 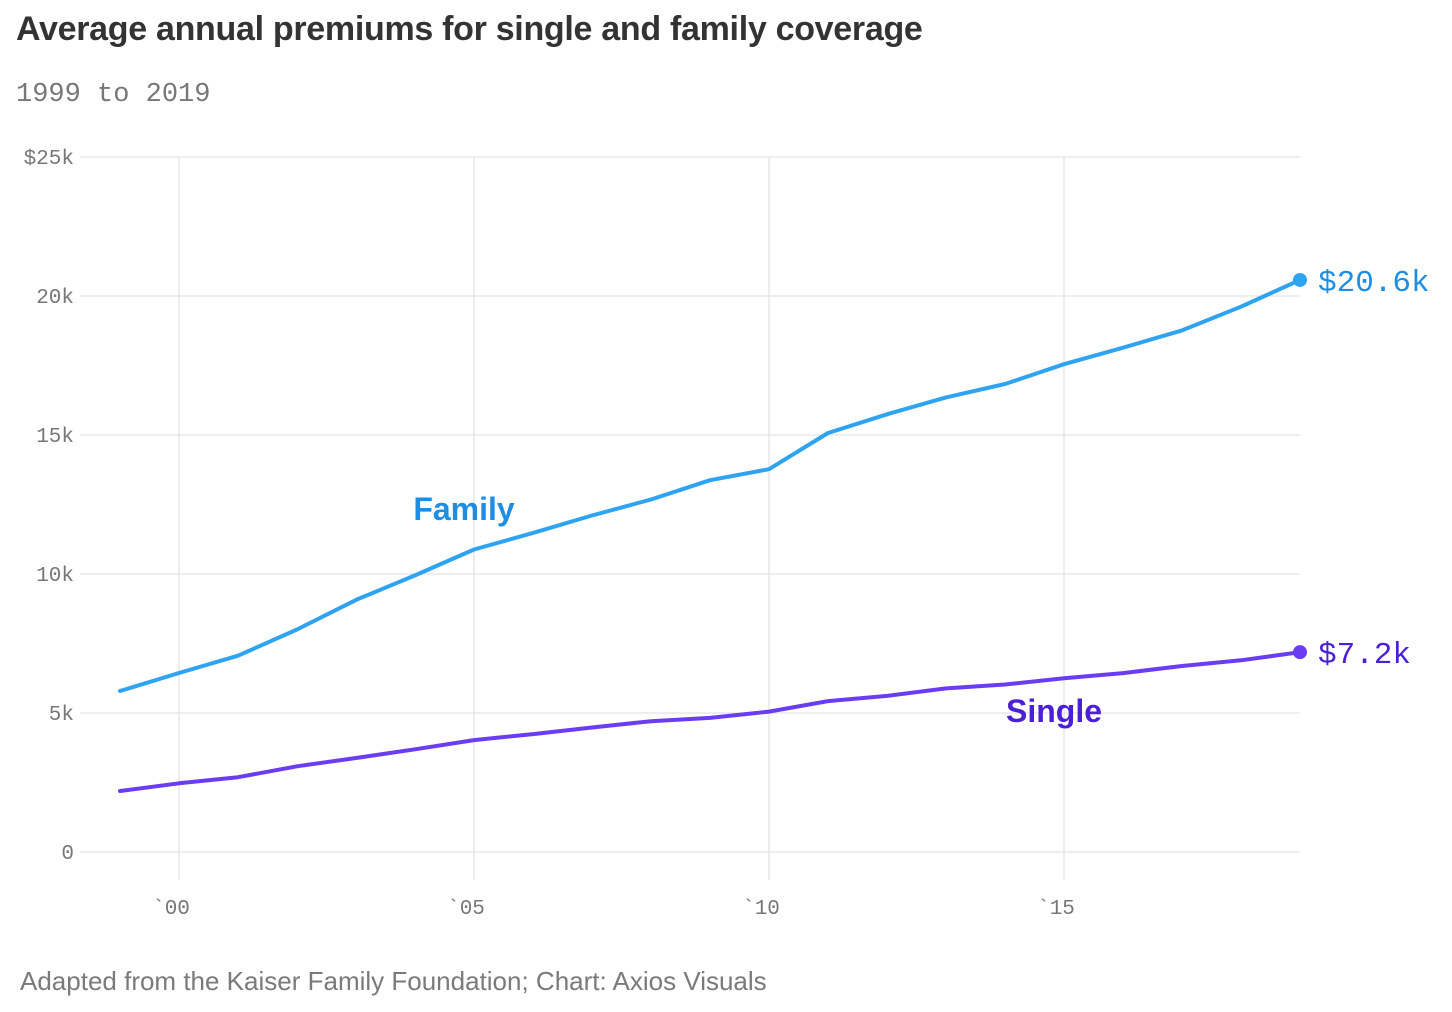 I want to click on series-end-point-single, so click(x=1300, y=652).